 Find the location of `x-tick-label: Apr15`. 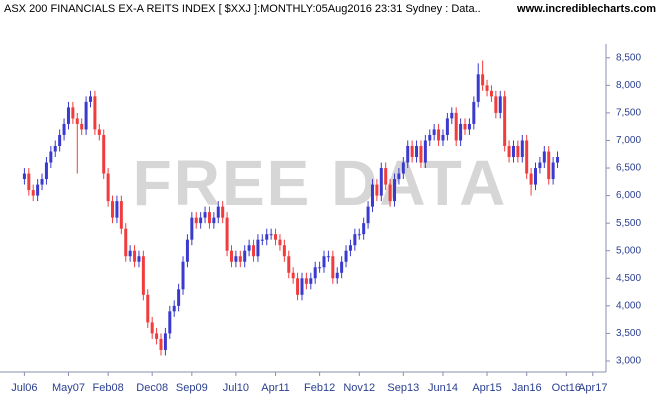

x-tick-label: Apr15 is located at coordinates (486, 388).